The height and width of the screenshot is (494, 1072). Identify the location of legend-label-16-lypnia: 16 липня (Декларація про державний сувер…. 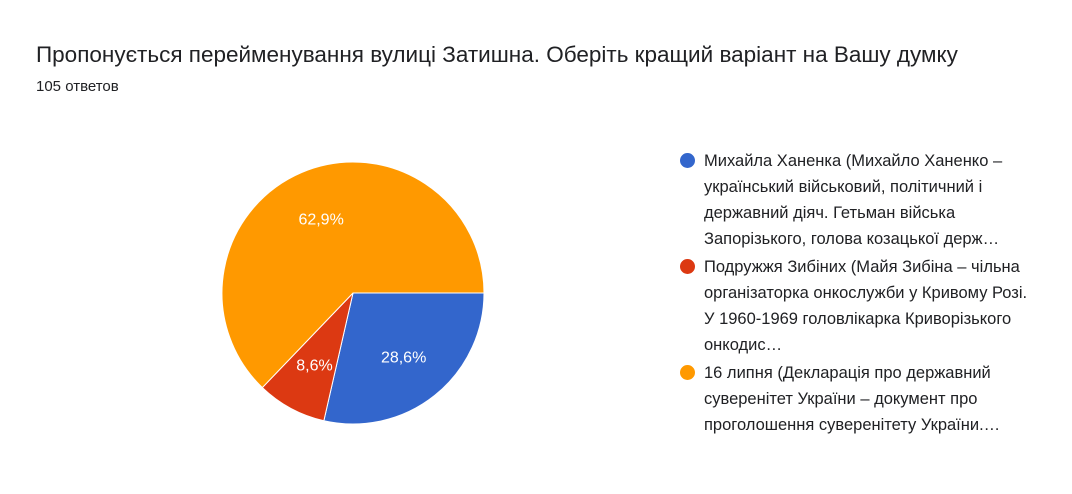
(852, 399).